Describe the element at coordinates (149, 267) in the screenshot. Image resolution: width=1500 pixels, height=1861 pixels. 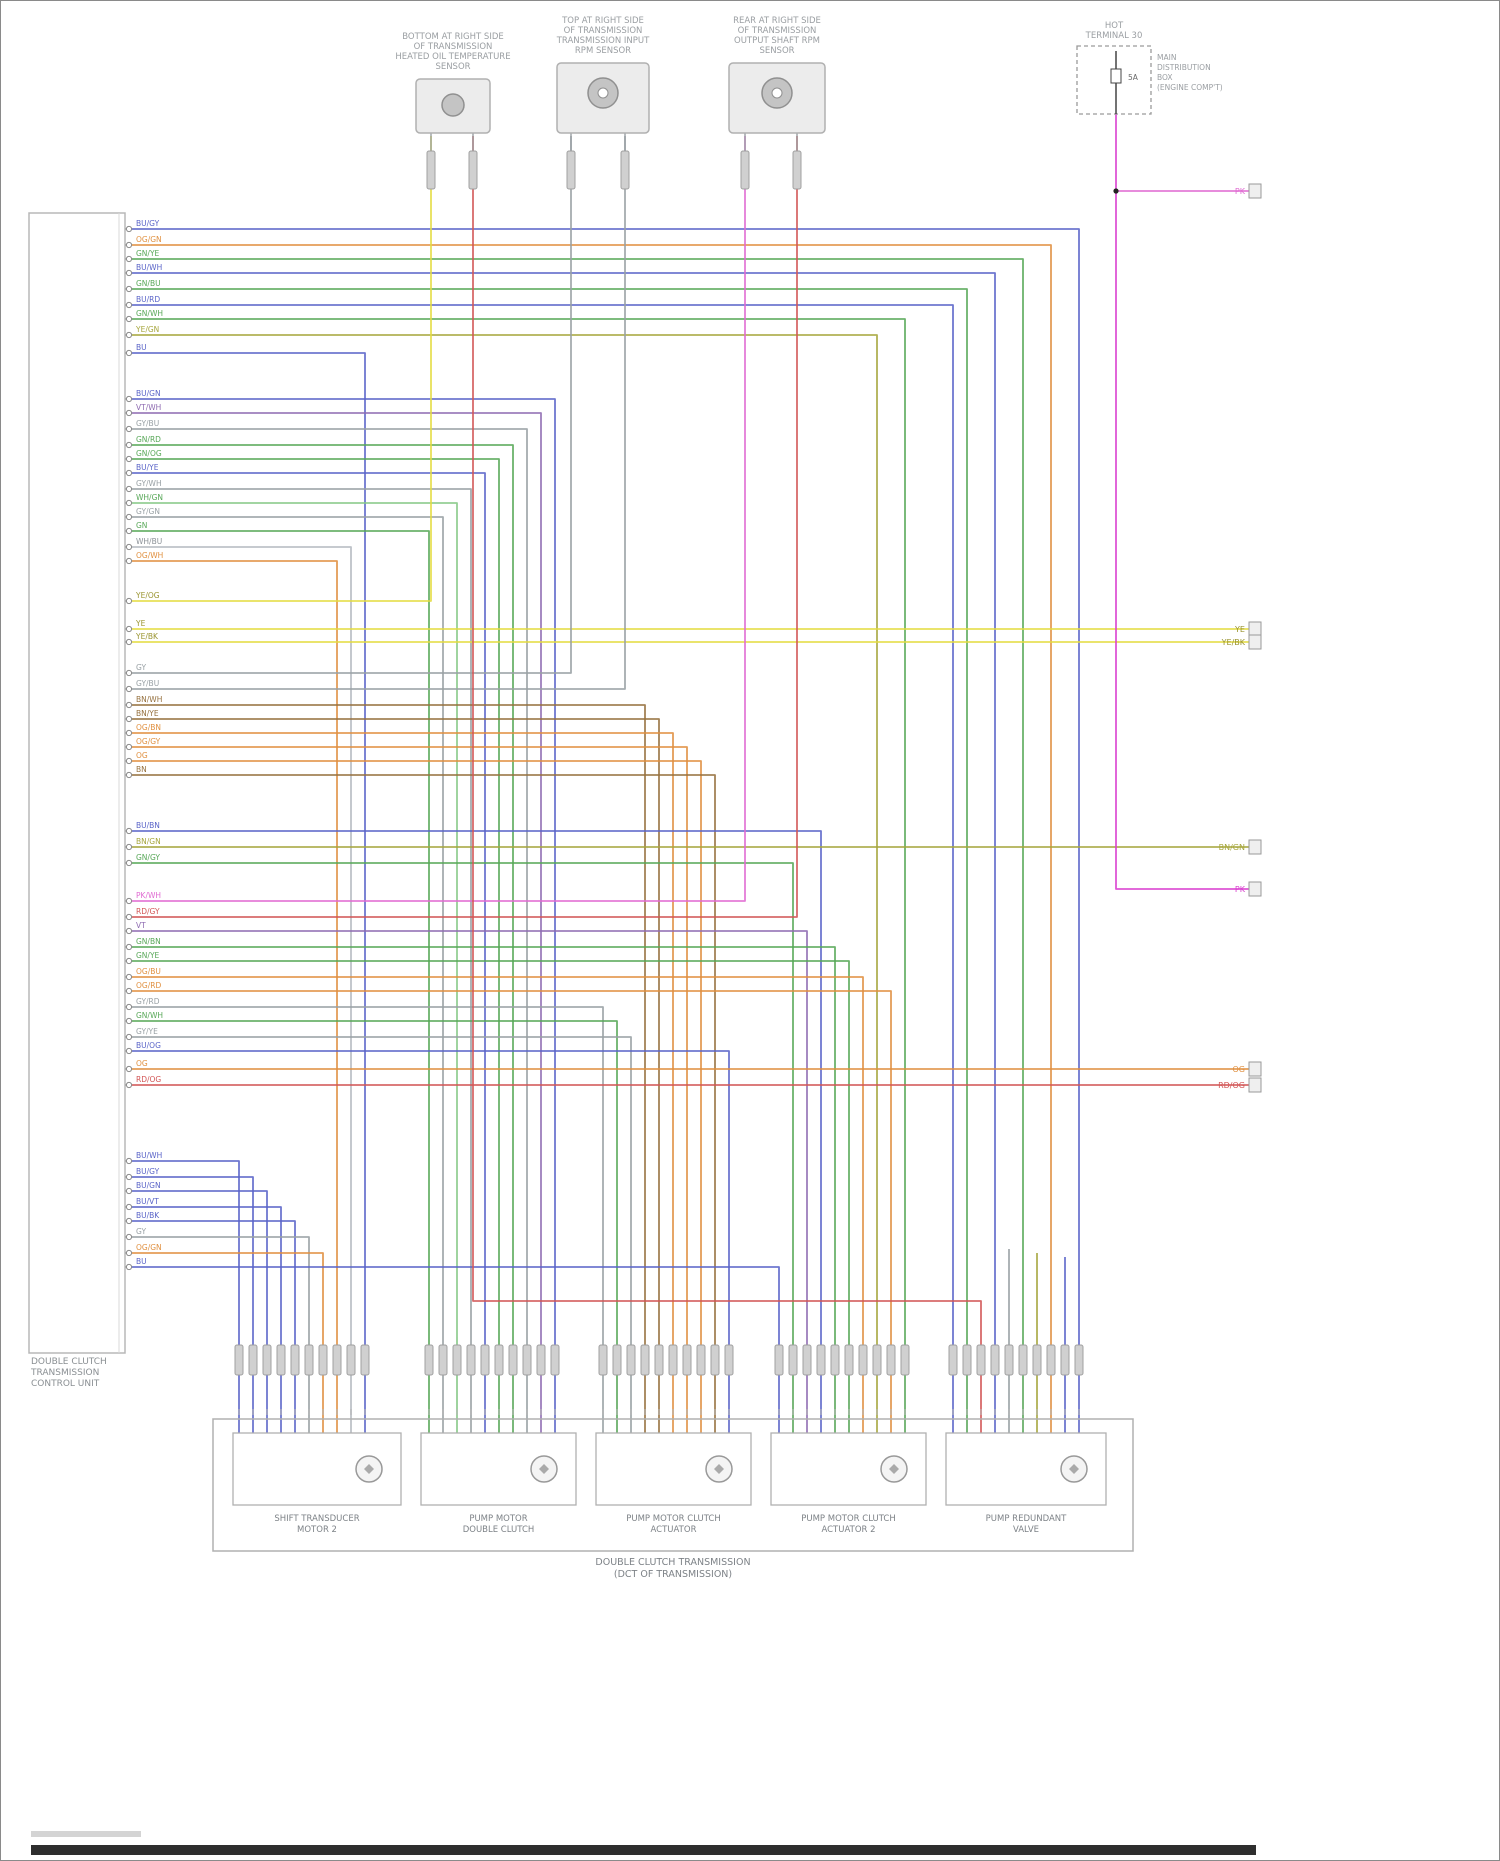
I see `pin-code-label: BU/WH` at that location.